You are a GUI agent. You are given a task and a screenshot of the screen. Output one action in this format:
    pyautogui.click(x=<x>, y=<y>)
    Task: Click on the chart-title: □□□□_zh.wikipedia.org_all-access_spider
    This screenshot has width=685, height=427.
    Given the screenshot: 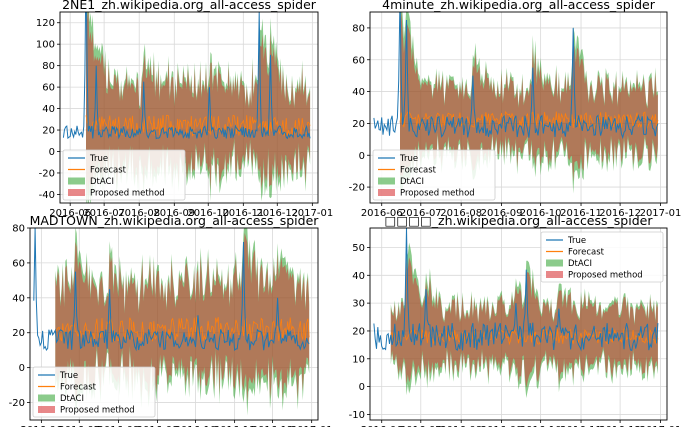 What is the action you would take?
    pyautogui.click(x=519, y=220)
    